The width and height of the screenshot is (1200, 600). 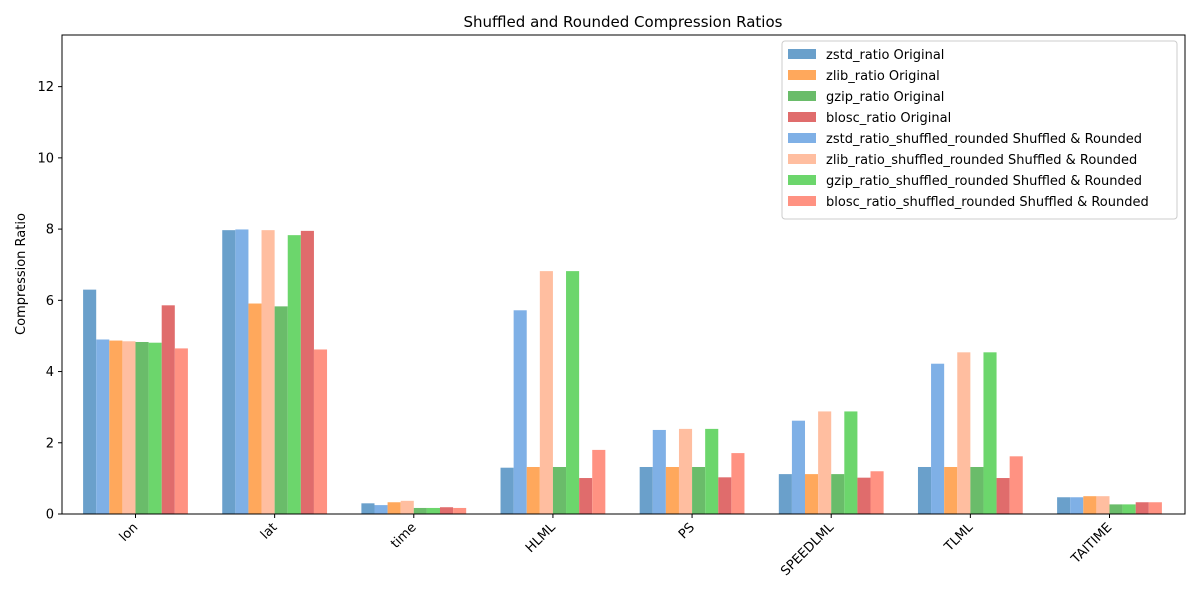 What do you see at coordinates (888, 118) in the screenshot?
I see `legend-label: blosc_ratio Original` at bounding box center [888, 118].